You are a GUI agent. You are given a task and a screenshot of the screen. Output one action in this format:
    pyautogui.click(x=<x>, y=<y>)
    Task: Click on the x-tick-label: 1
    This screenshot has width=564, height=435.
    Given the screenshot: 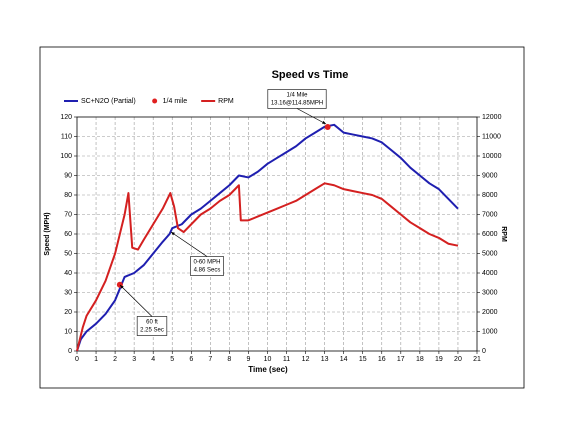 What is the action you would take?
    pyautogui.click(x=96, y=359)
    